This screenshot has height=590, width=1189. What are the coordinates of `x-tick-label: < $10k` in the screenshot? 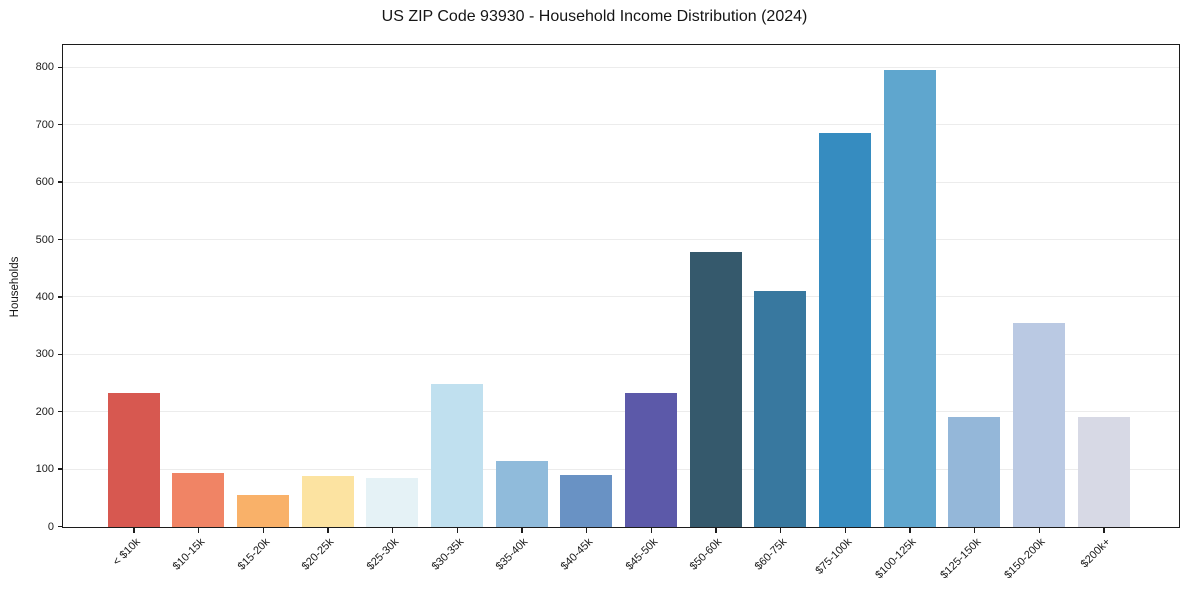 It's located at (126, 552).